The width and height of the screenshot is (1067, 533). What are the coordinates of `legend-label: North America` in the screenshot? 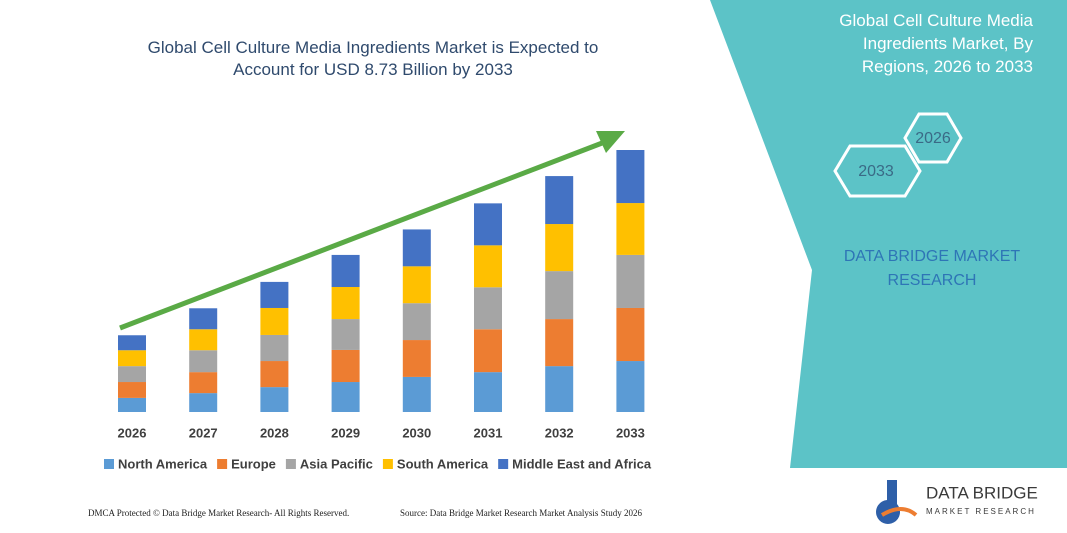 It's located at (163, 463).